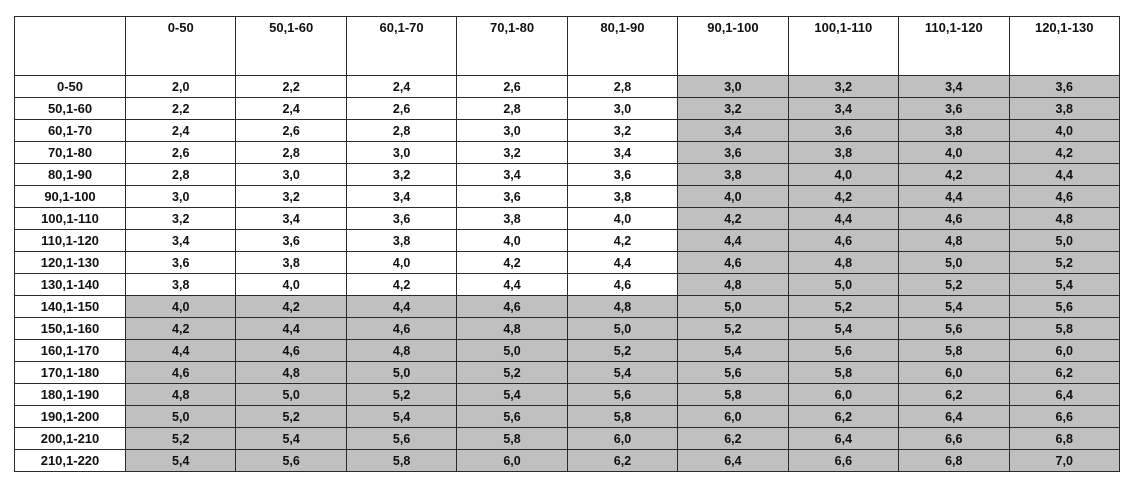 The image size is (1139, 487). What do you see at coordinates (567, 372) in the screenshot?
I see `table-row: 170,1-180 4,6 4,8 5,0 5,2 5,4 5,6 5,8 6,0 6,2` at bounding box center [567, 372].